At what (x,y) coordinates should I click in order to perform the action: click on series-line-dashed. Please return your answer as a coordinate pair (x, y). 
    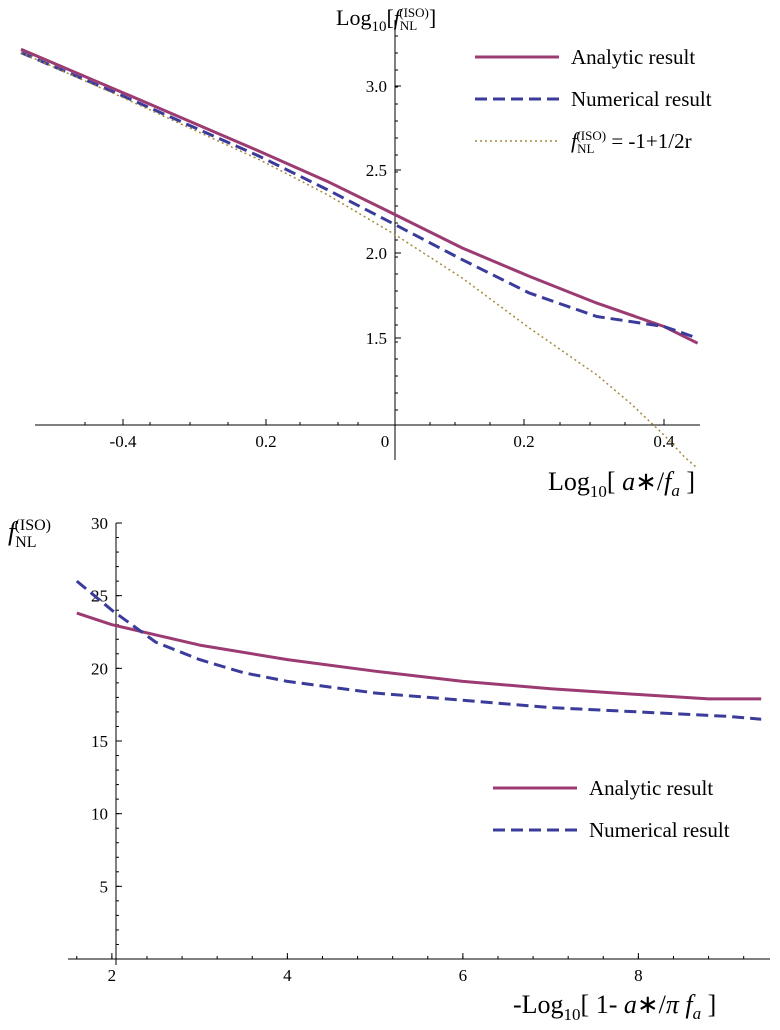
    Looking at the image, I should click on (418, 650).